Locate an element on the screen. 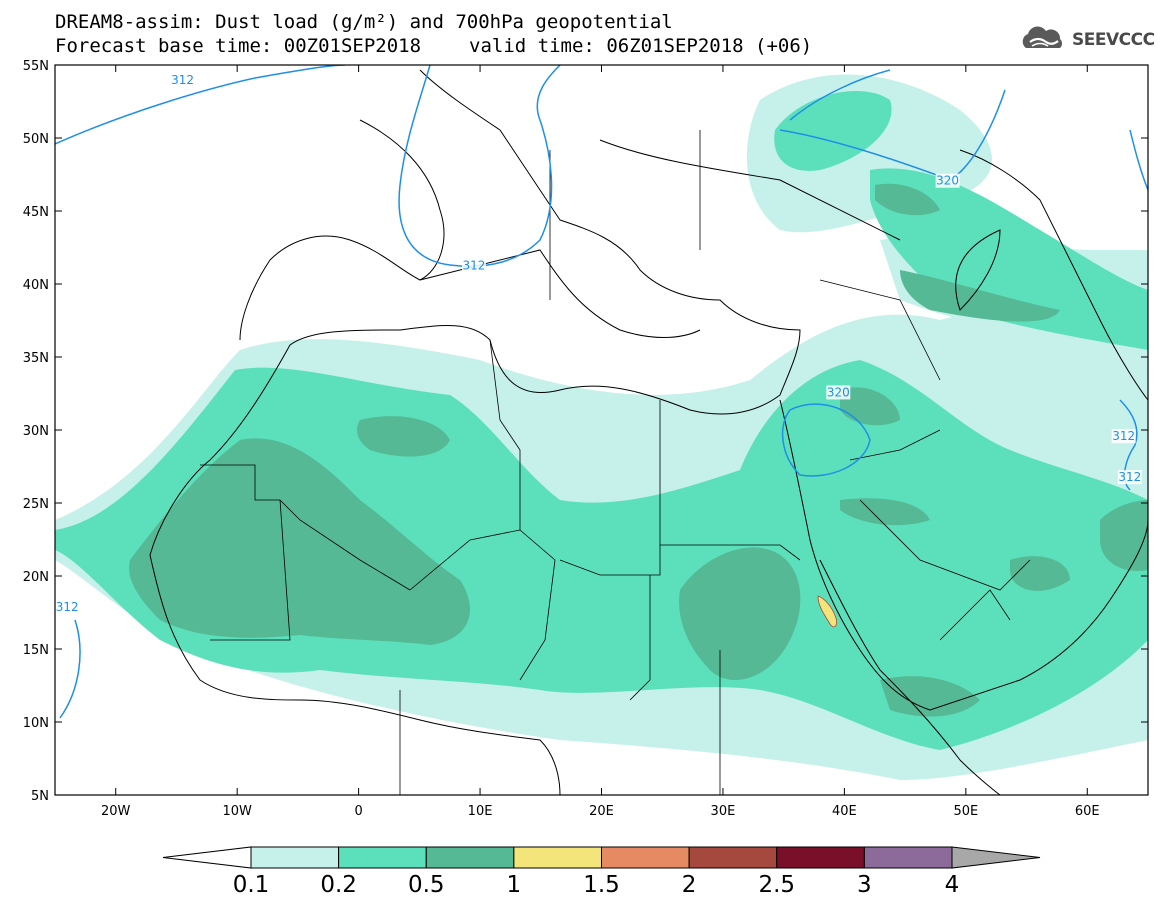 Image resolution: width=1165 pixels, height=907 pixels. colorbar-label: 1.5 is located at coordinates (601, 885).